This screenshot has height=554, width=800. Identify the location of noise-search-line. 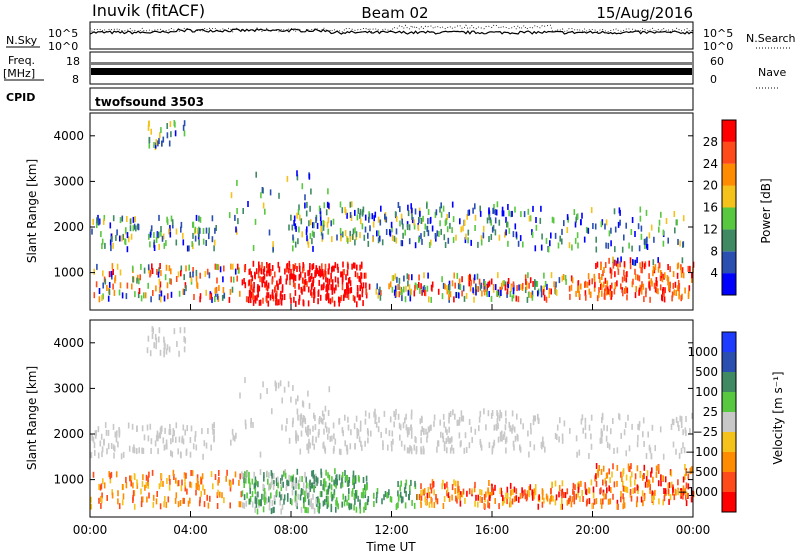
(391, 28).